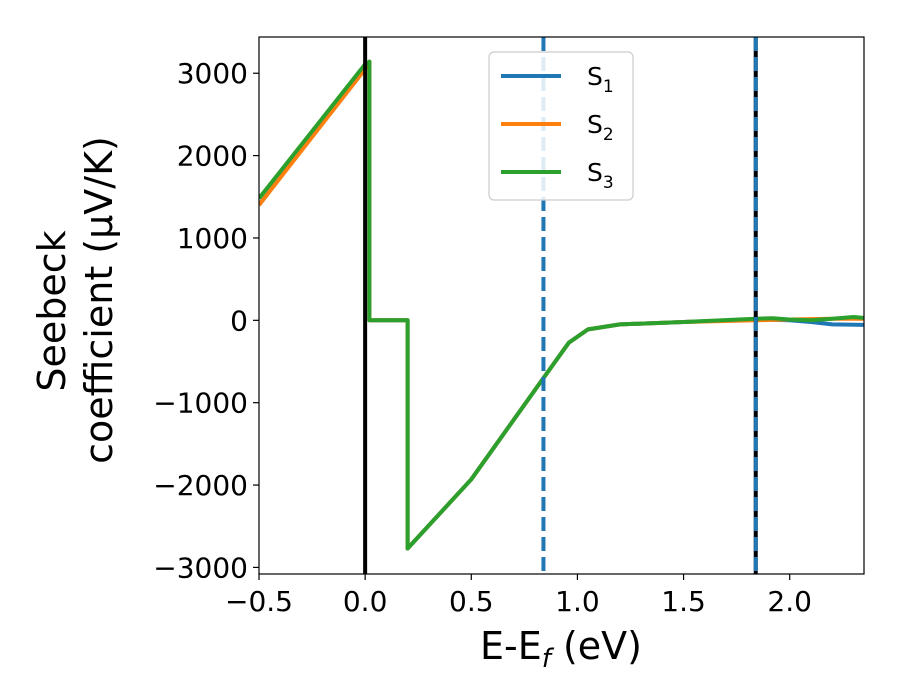 This screenshot has height=700, width=900. Describe the element at coordinates (75, 300) in the screenshot. I see `y-axis-title: Seebeck coefficient (μV/K)` at that location.